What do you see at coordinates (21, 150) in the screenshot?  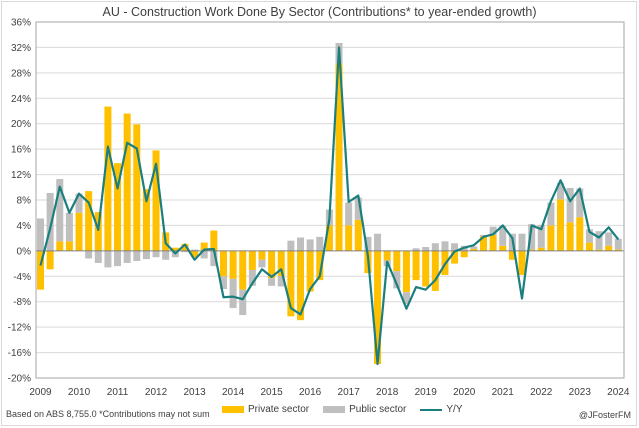 I see `y-tick-label: 16%` at bounding box center [21, 150].